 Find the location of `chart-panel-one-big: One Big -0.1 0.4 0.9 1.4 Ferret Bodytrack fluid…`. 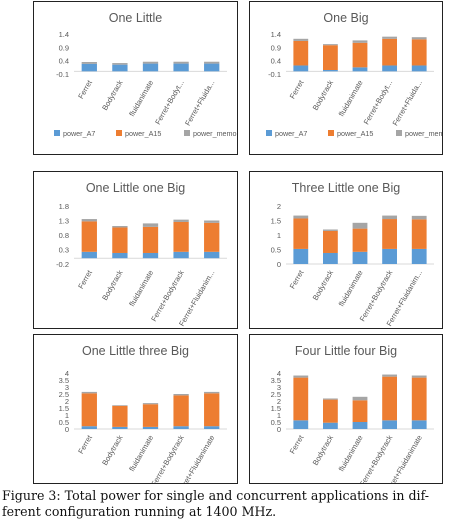

chart-panel-one-big: One Big -0.1 0.4 0.9 1.4 Ferret Bodytrack fluid… is located at coordinates (346, 78).